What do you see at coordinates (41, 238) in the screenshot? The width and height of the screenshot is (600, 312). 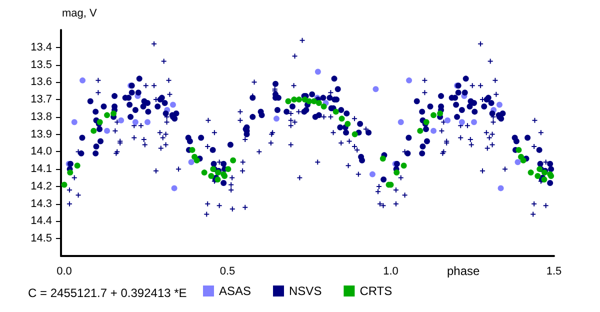 I see `y-tick-label: 14.5` at bounding box center [41, 238].